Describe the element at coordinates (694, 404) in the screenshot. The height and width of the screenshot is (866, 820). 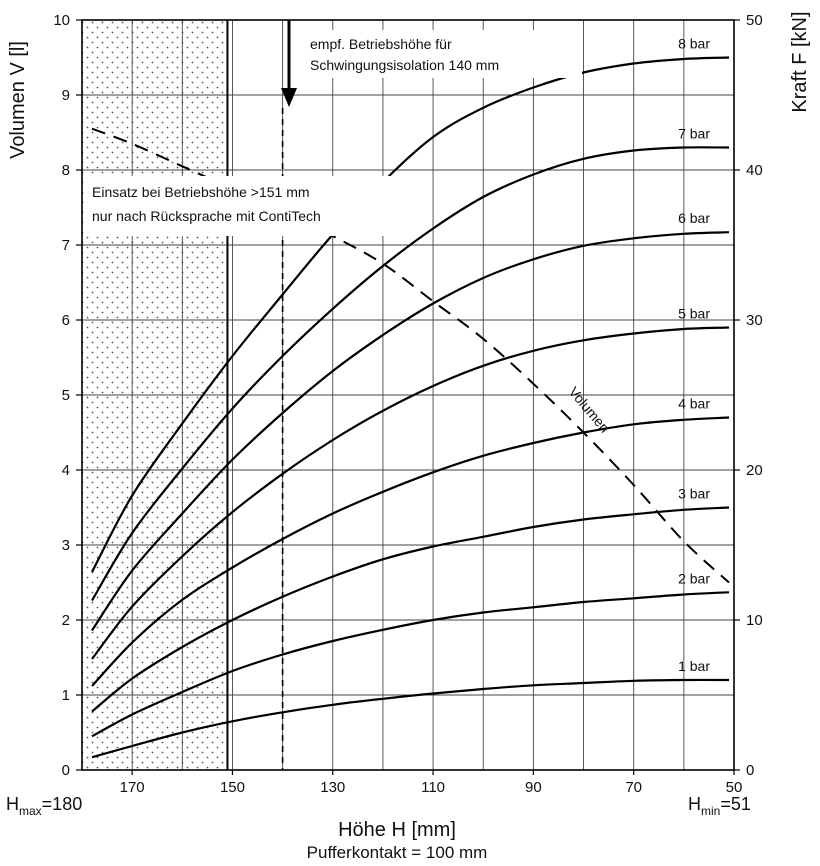
I see `series-label: 4 bar` at that location.